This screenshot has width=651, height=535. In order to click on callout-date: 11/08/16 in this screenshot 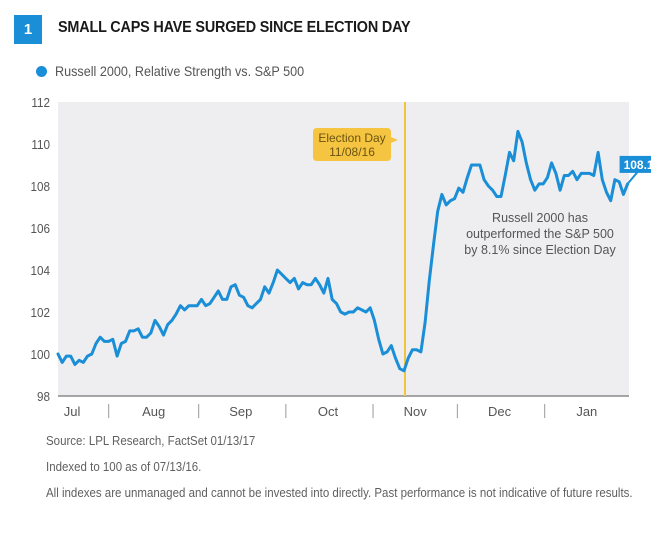, I will do `click(352, 152)`.